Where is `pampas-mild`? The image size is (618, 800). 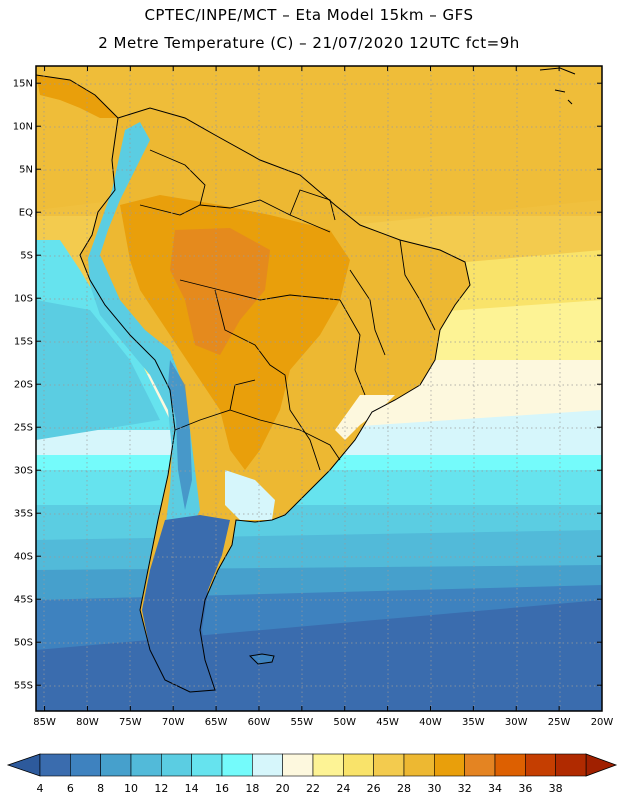 pampas-mild is located at coordinates (250, 495).